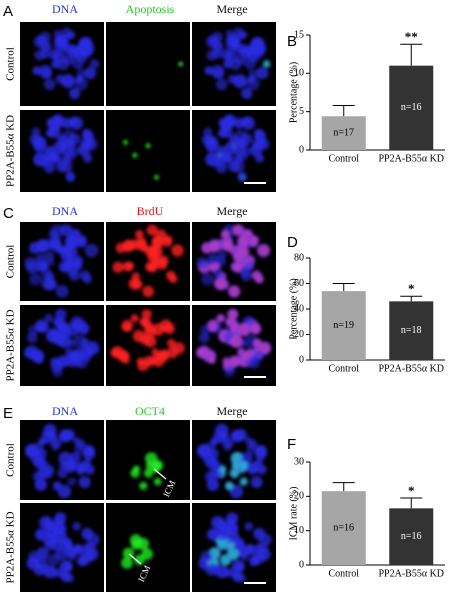 This screenshot has width=450, height=599. Describe the element at coordinates (8, 213) in the screenshot. I see `panel-letter: C` at that location.